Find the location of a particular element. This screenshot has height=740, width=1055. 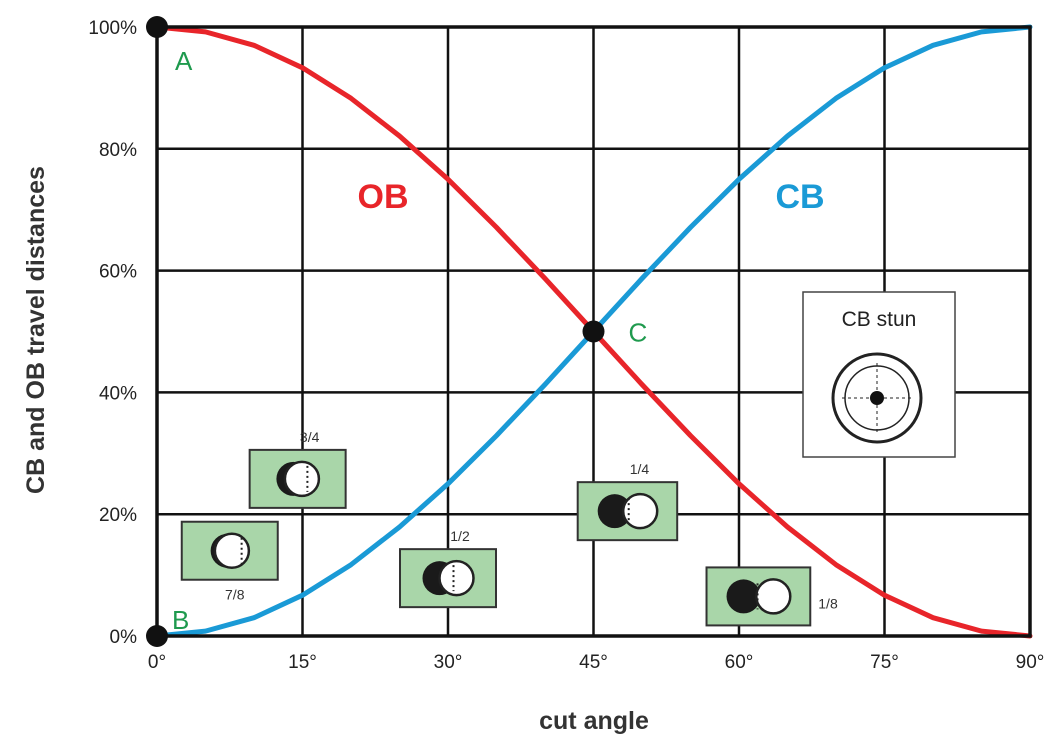

cb-stun-inset: CB stun is located at coordinates (879, 374).